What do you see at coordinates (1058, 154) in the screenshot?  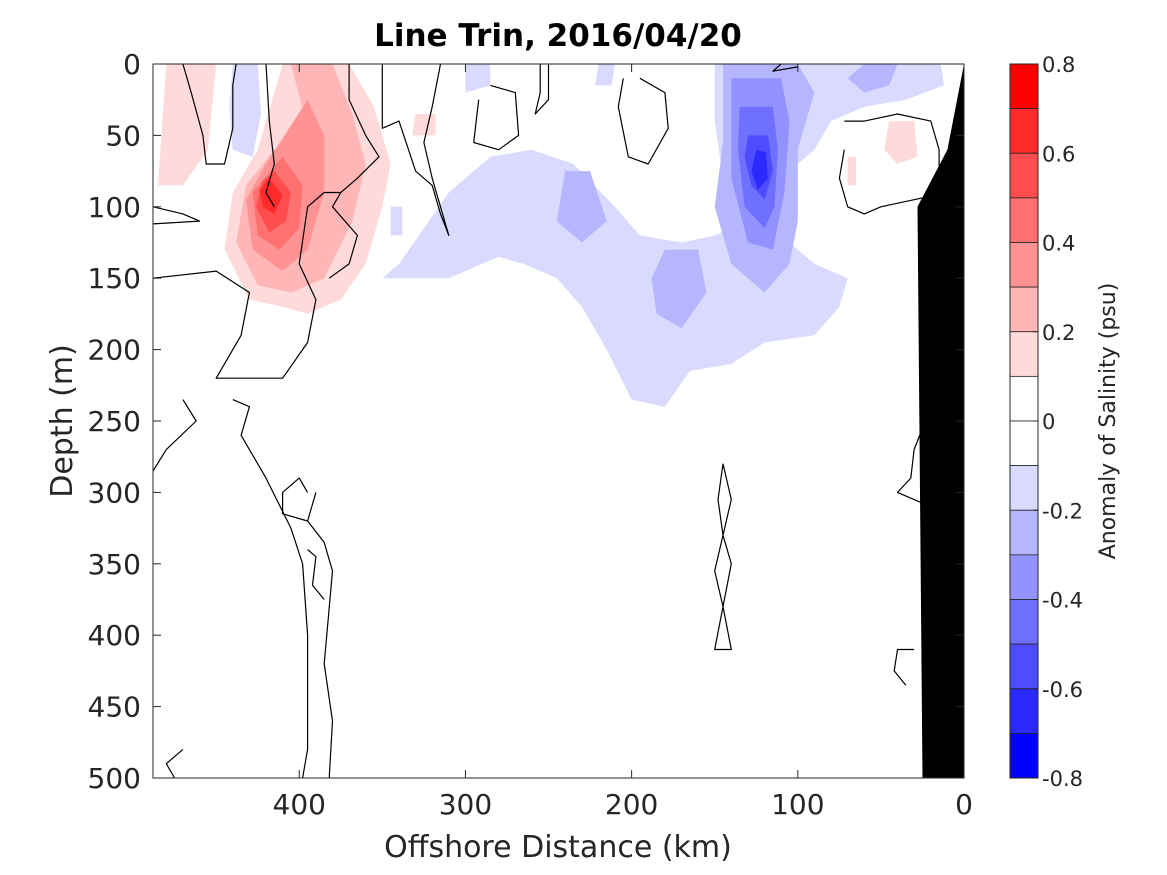 I see `colorbar-tick-label: 0.6` at bounding box center [1058, 154].